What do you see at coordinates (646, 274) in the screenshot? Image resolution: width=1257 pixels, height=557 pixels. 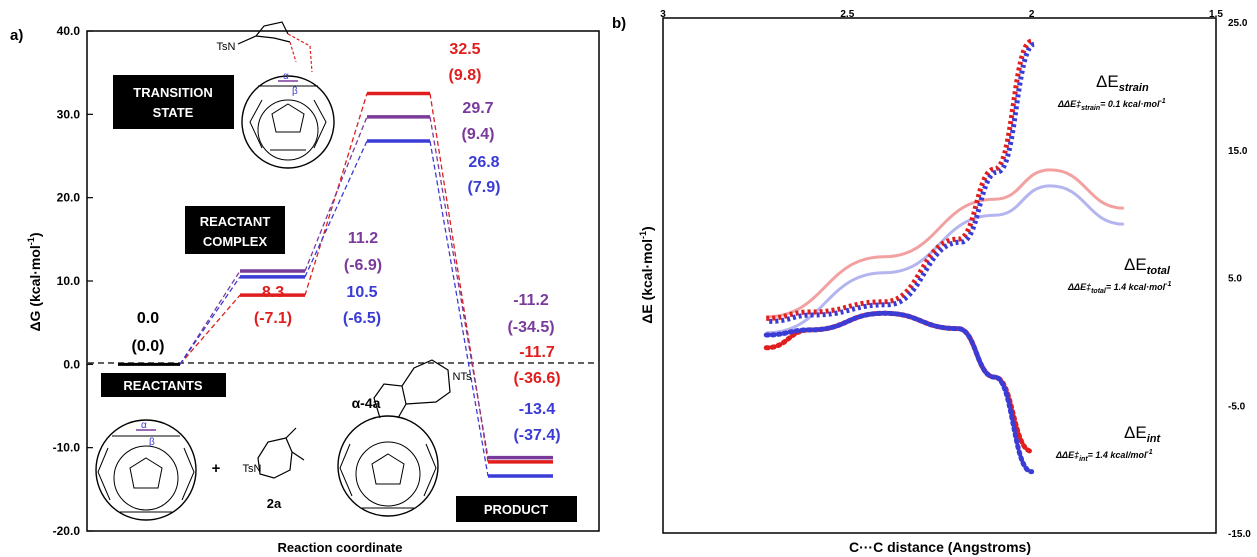 I see `panel-b-y-axis-label: ΔE (kcal·mol-1)` at bounding box center [646, 274].